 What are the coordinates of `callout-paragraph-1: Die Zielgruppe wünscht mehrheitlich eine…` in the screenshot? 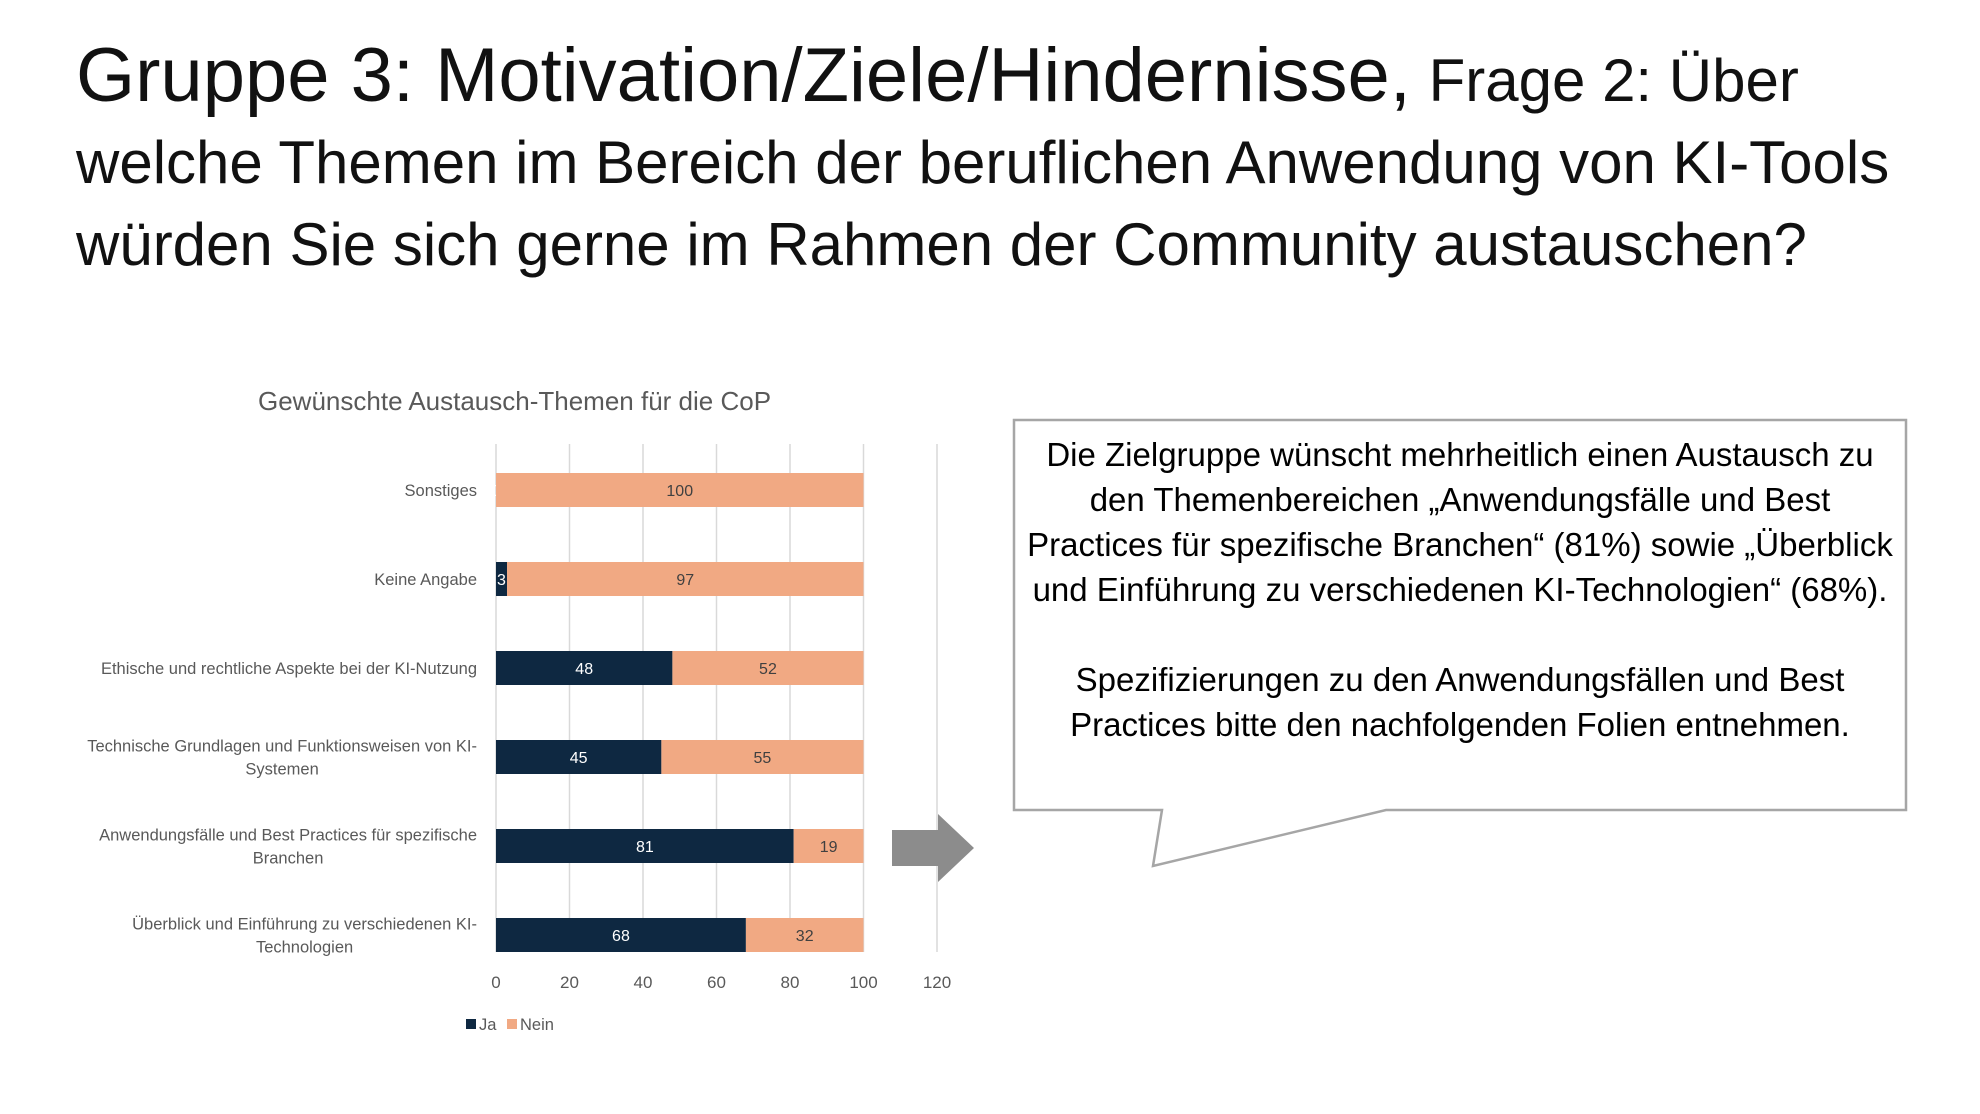 It's located at (1460, 522).